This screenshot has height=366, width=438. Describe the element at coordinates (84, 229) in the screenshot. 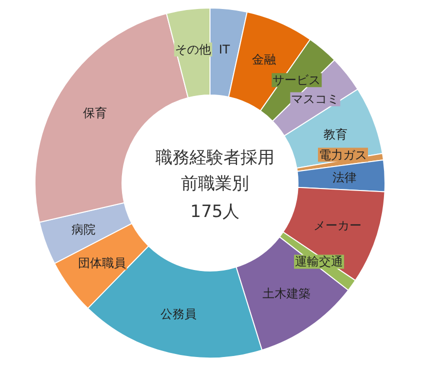

I see `slice-label: 病院` at that location.